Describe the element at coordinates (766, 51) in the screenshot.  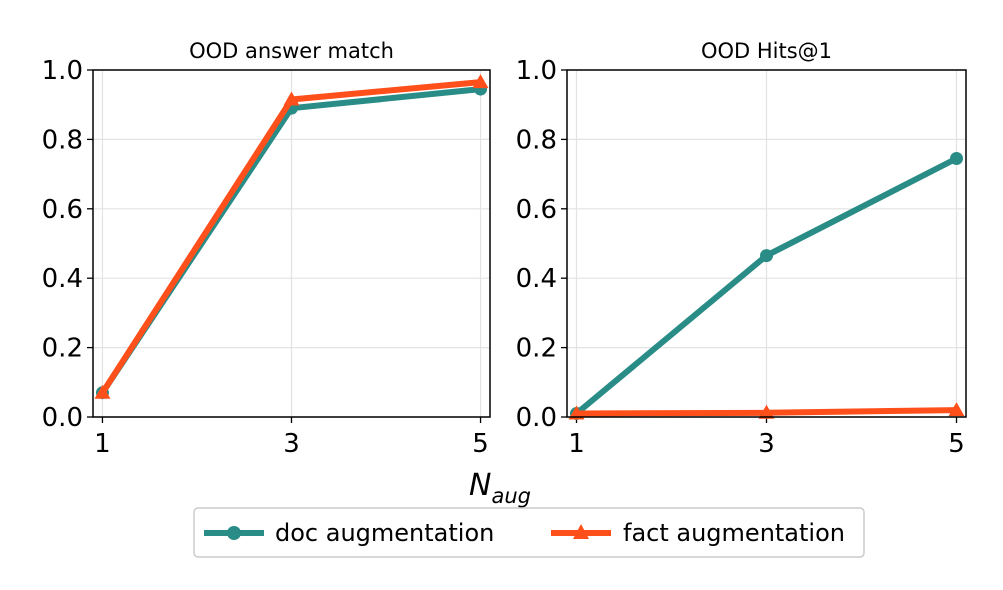
I see `chart-title: OOD Hits@1` at that location.